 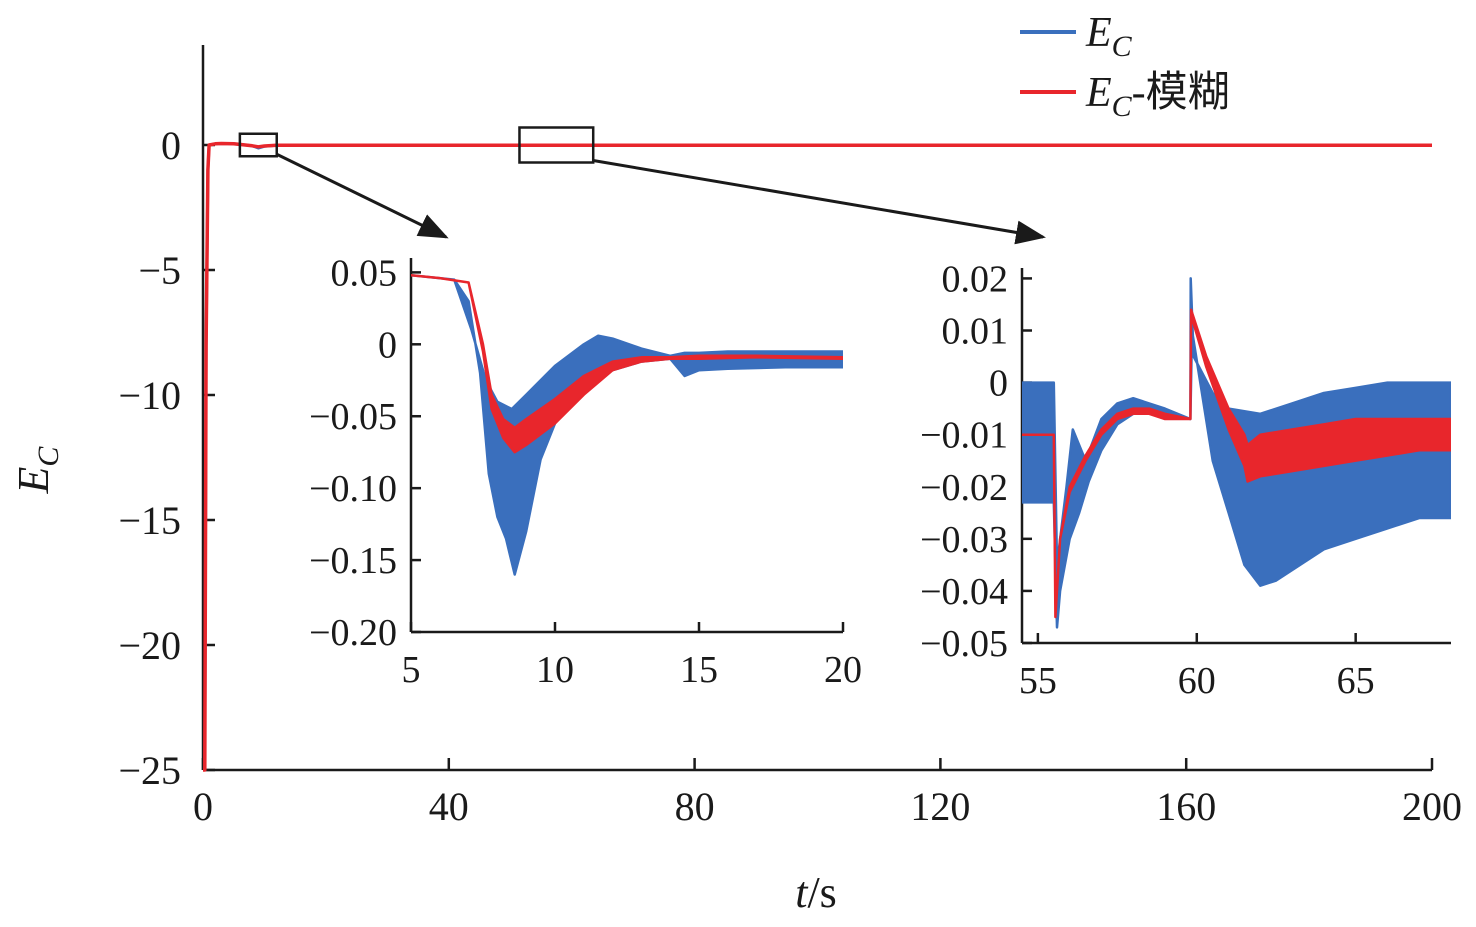 I want to click on legend-ec-fuzzy-suffix: -模糊, so click(x=1181, y=93).